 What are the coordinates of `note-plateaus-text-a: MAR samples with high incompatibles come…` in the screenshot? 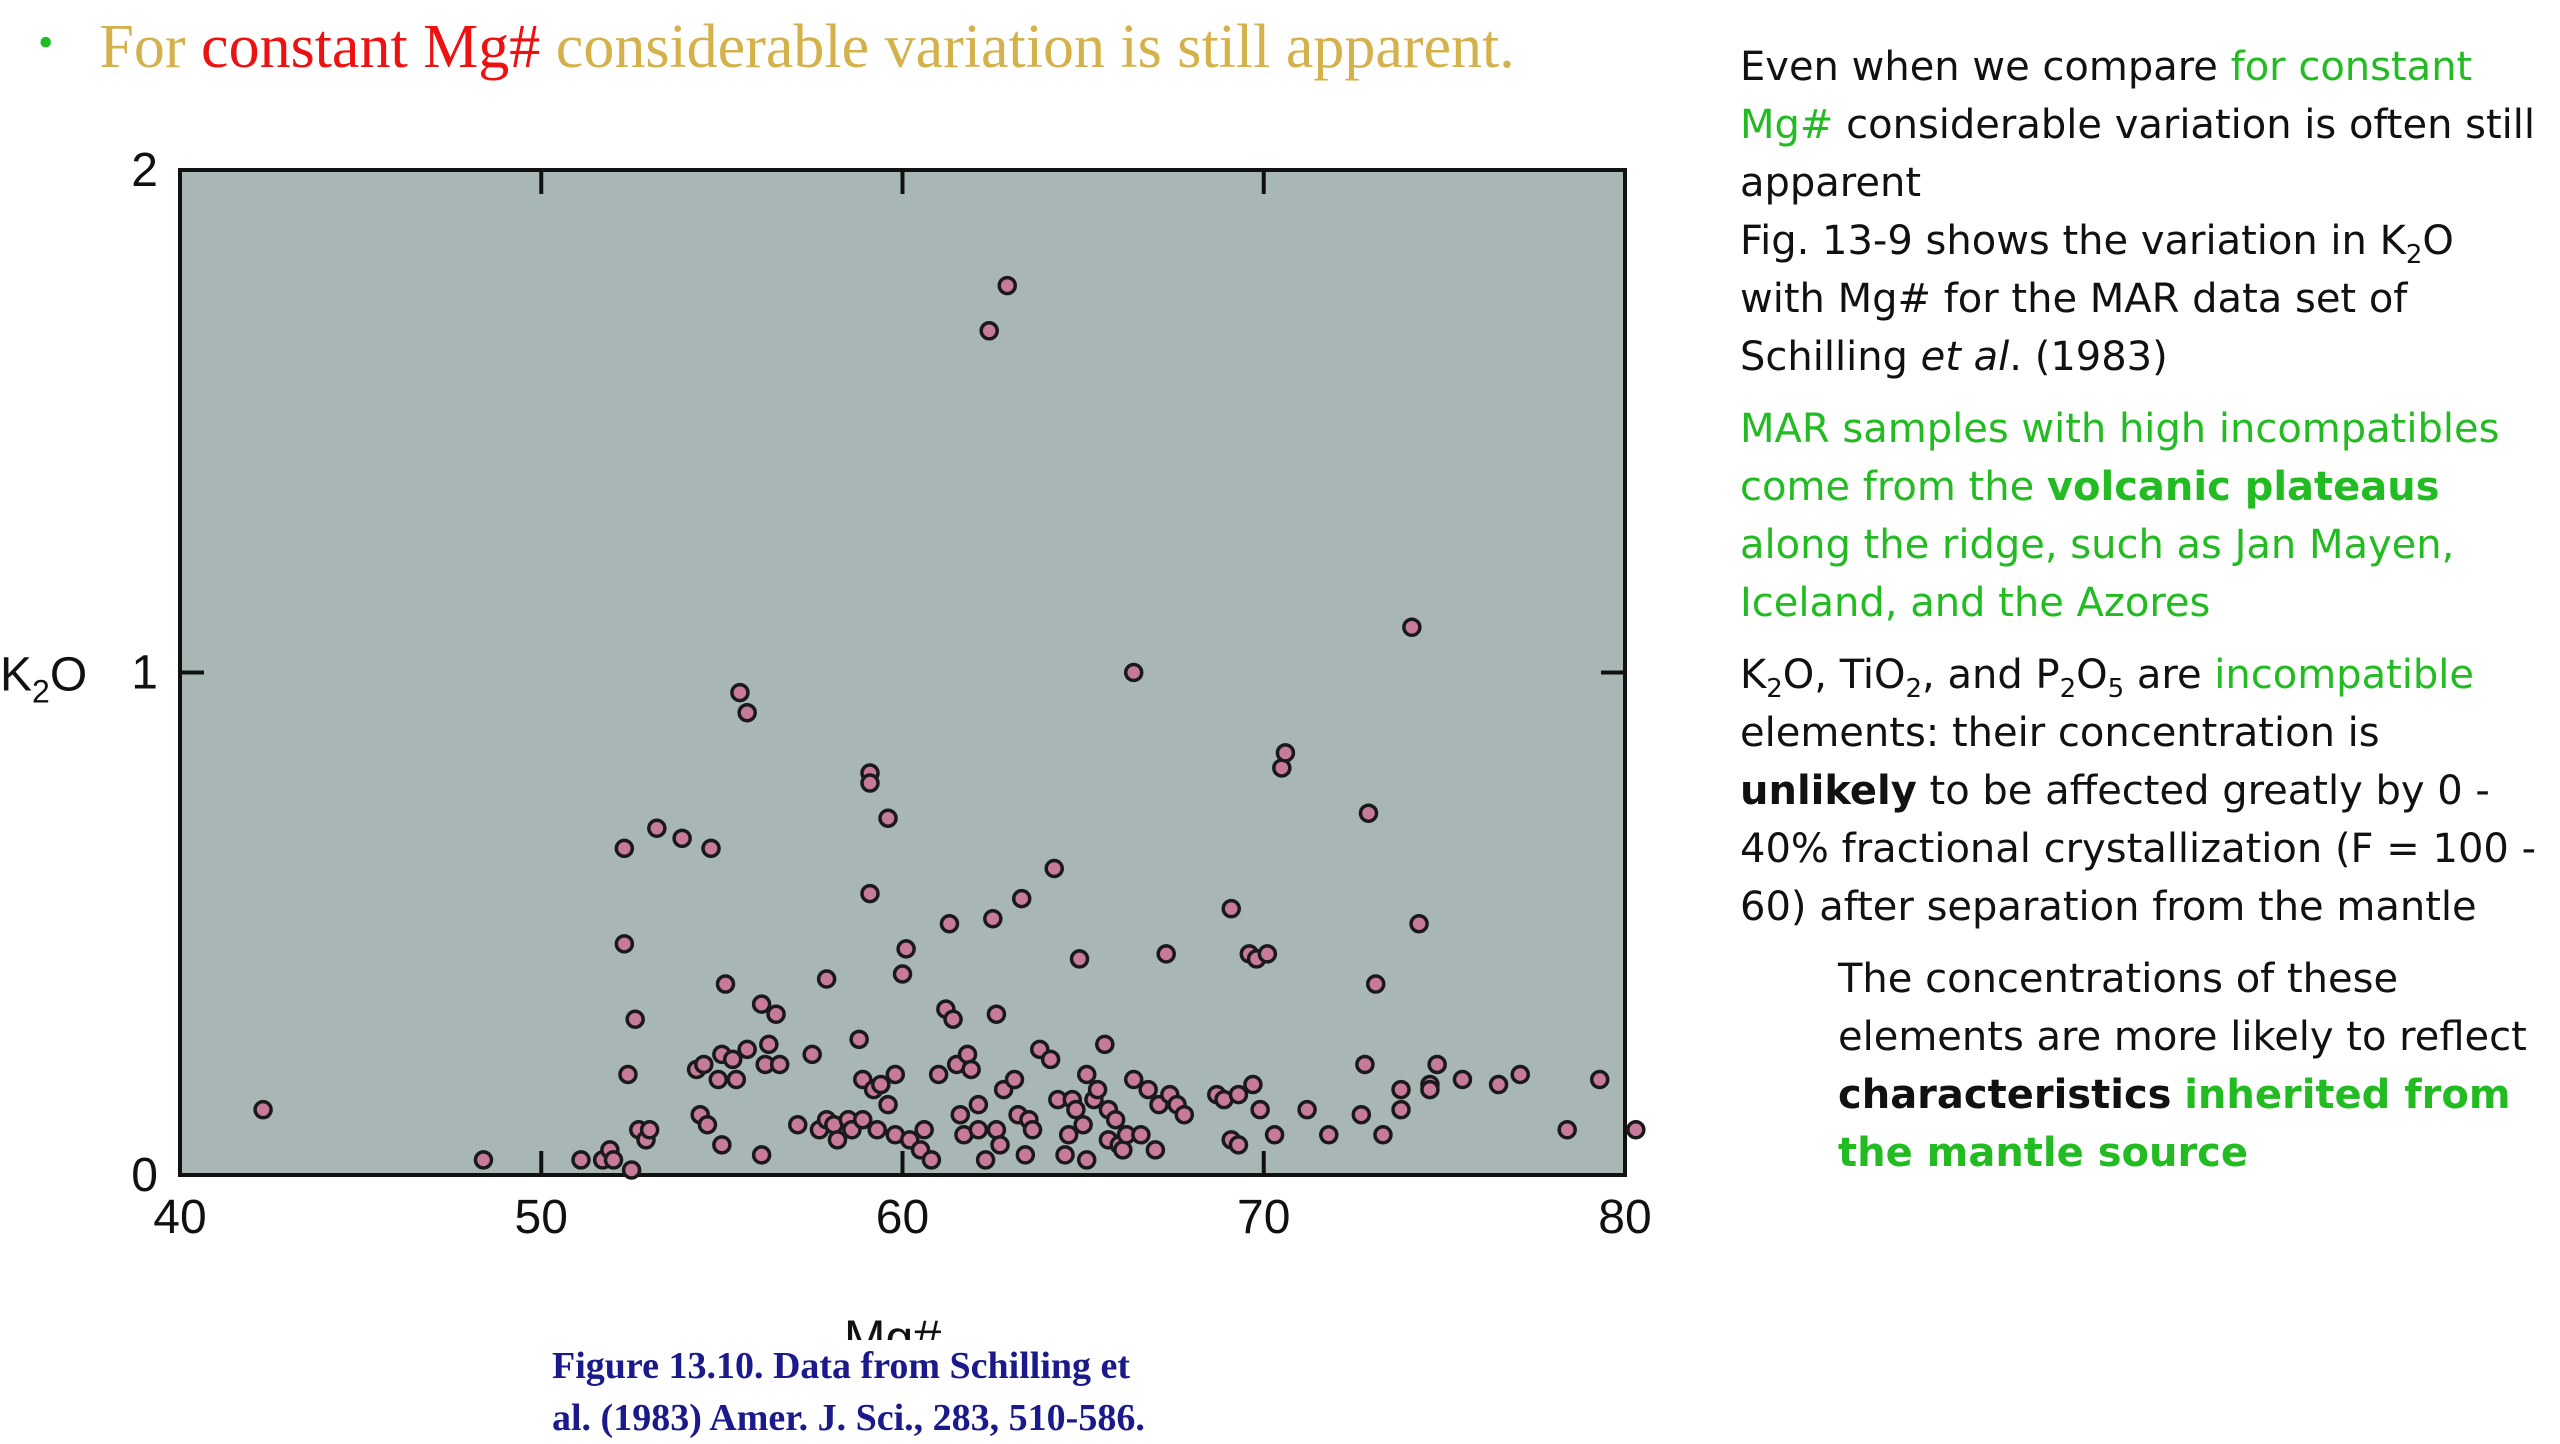 It's located at (2120, 458).